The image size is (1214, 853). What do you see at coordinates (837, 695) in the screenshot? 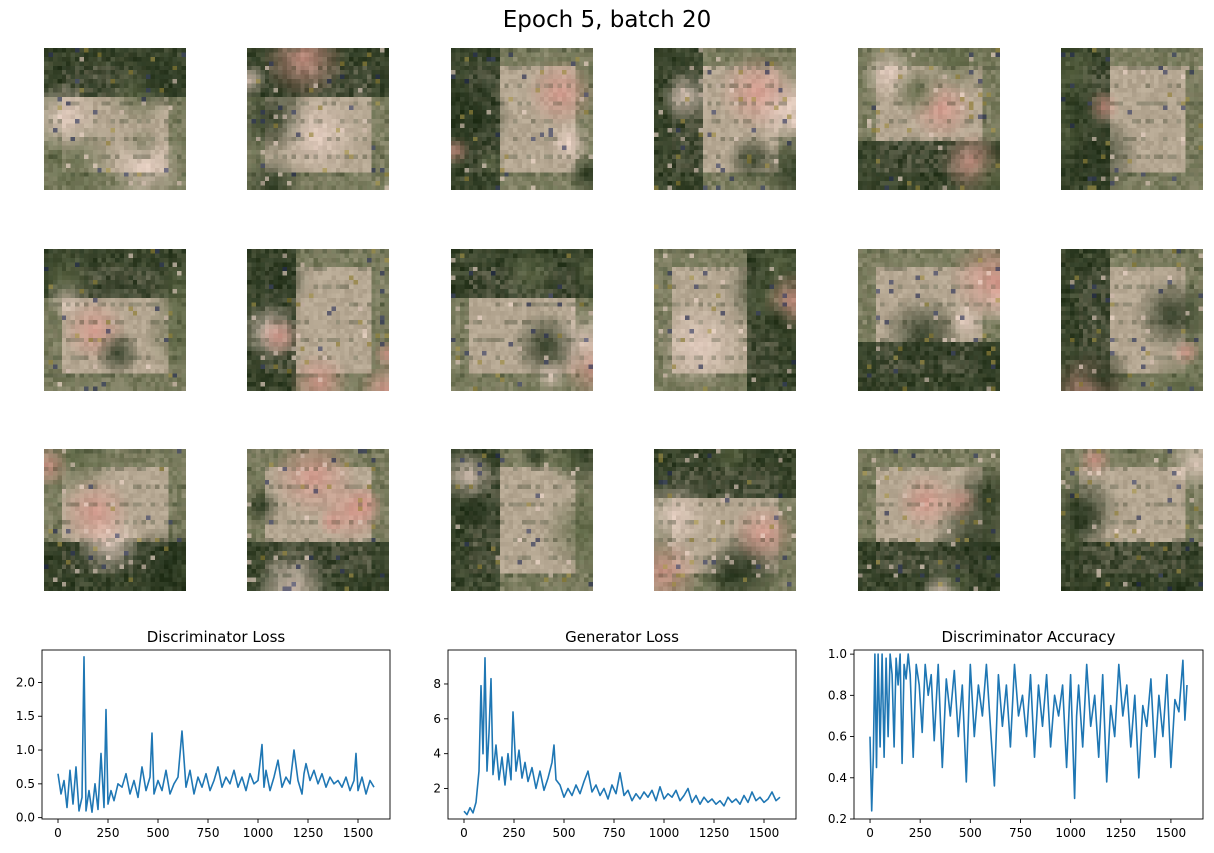
I see `y-tick-label: 0.8` at bounding box center [837, 695].